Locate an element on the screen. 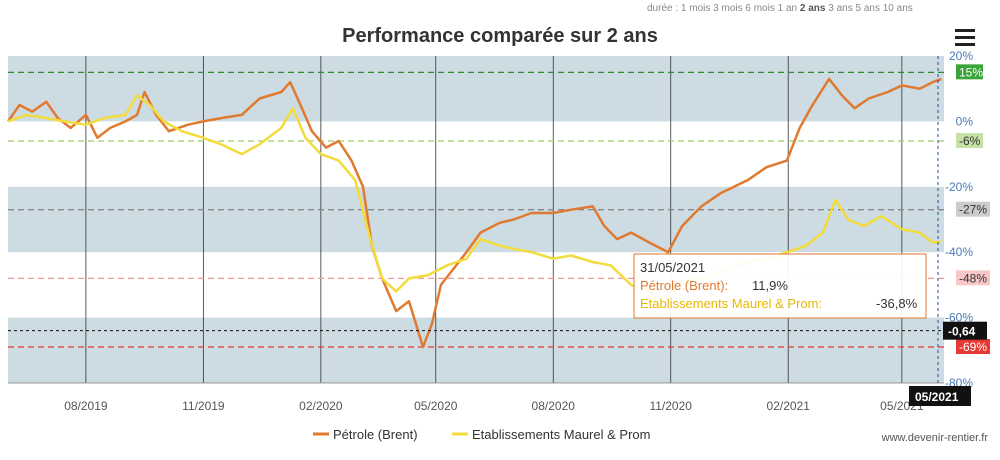 This screenshot has height=460, width=1000. reference-badge-label: -48% is located at coordinates (973, 278).